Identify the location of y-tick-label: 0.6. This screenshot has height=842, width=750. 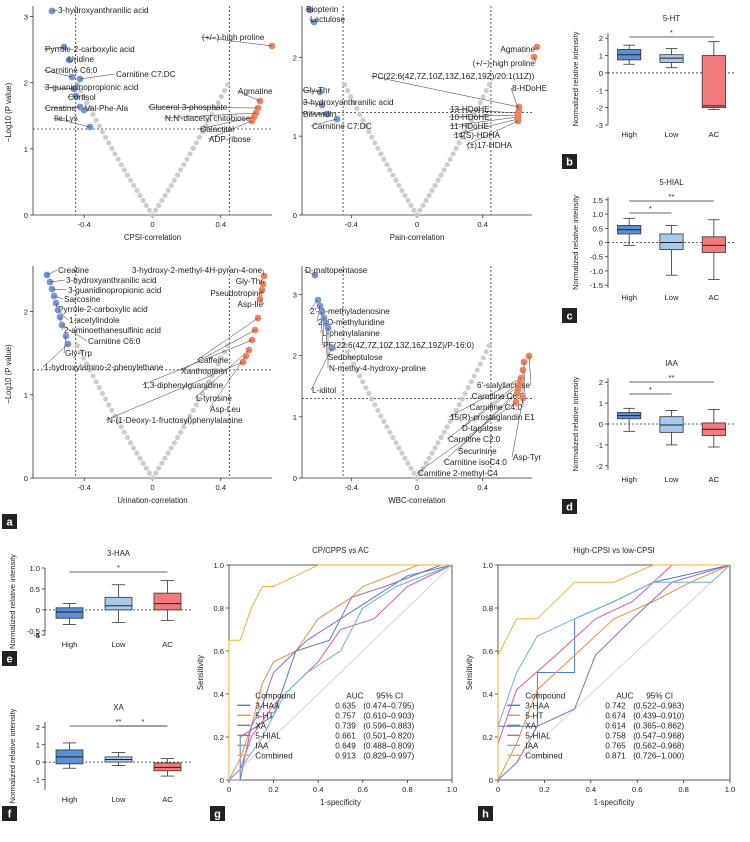
(218, 651).